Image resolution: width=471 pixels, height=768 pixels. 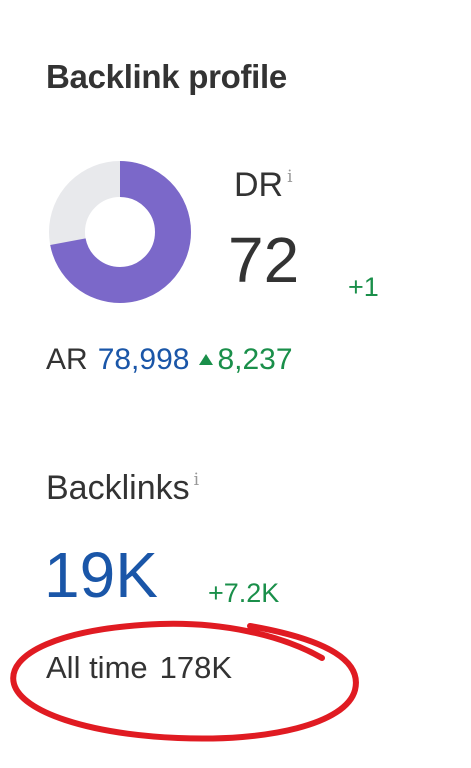 I want to click on dr-label-row: DR i, so click(x=263, y=185).